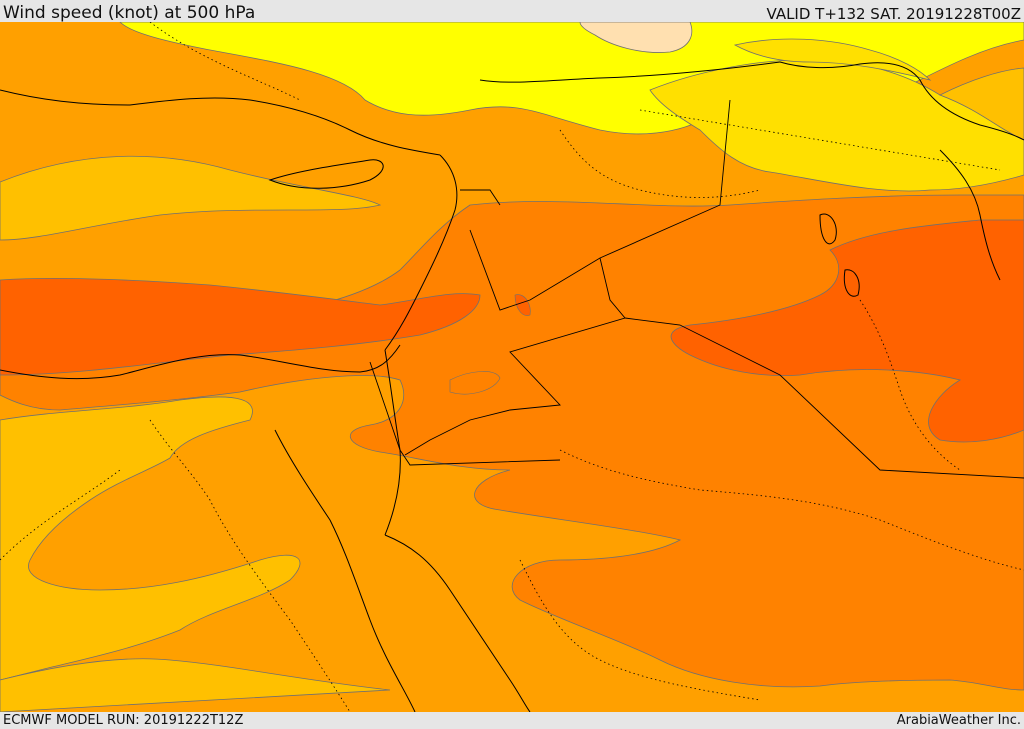  I want to click on band-light-orange-northeast, so click(981, 104).